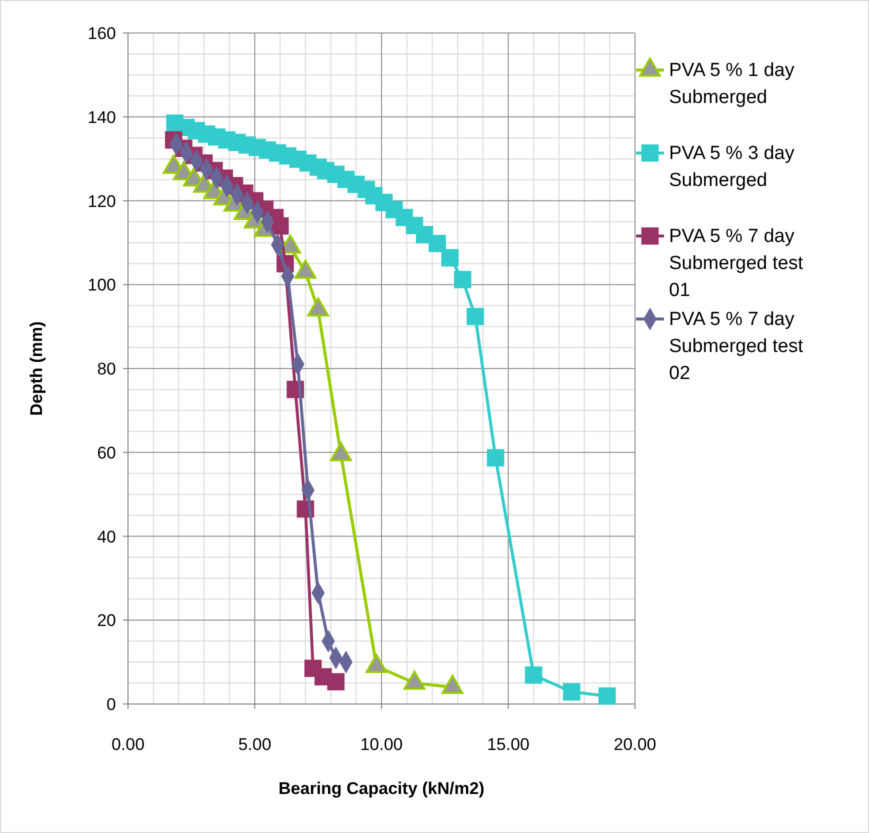  I want to click on legend-label: PVA 5 % 3 day Submerged, so click(732, 167).